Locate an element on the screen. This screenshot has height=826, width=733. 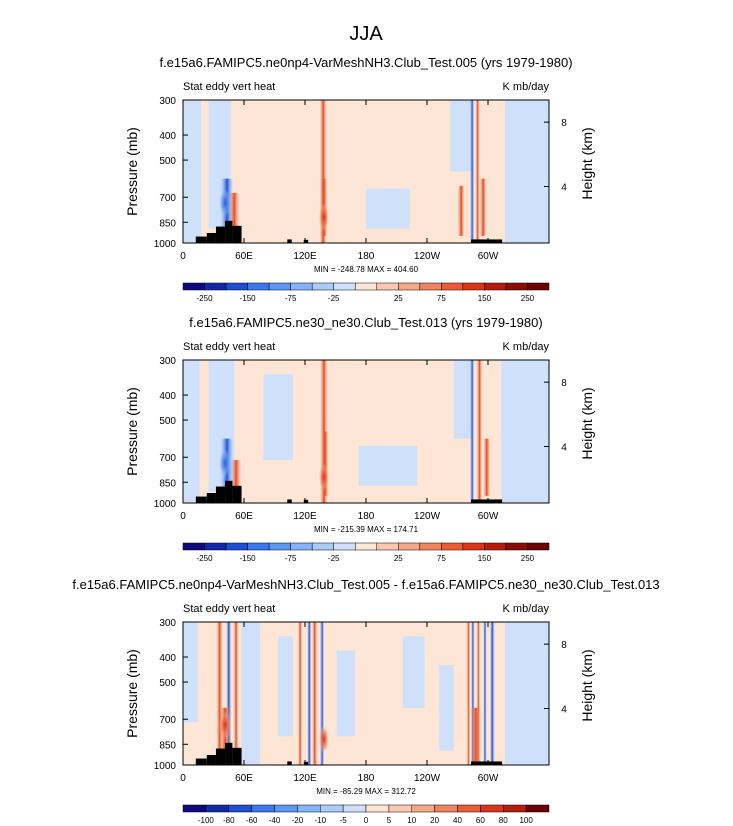
colorbar-label: -40 is located at coordinates (275, 820).